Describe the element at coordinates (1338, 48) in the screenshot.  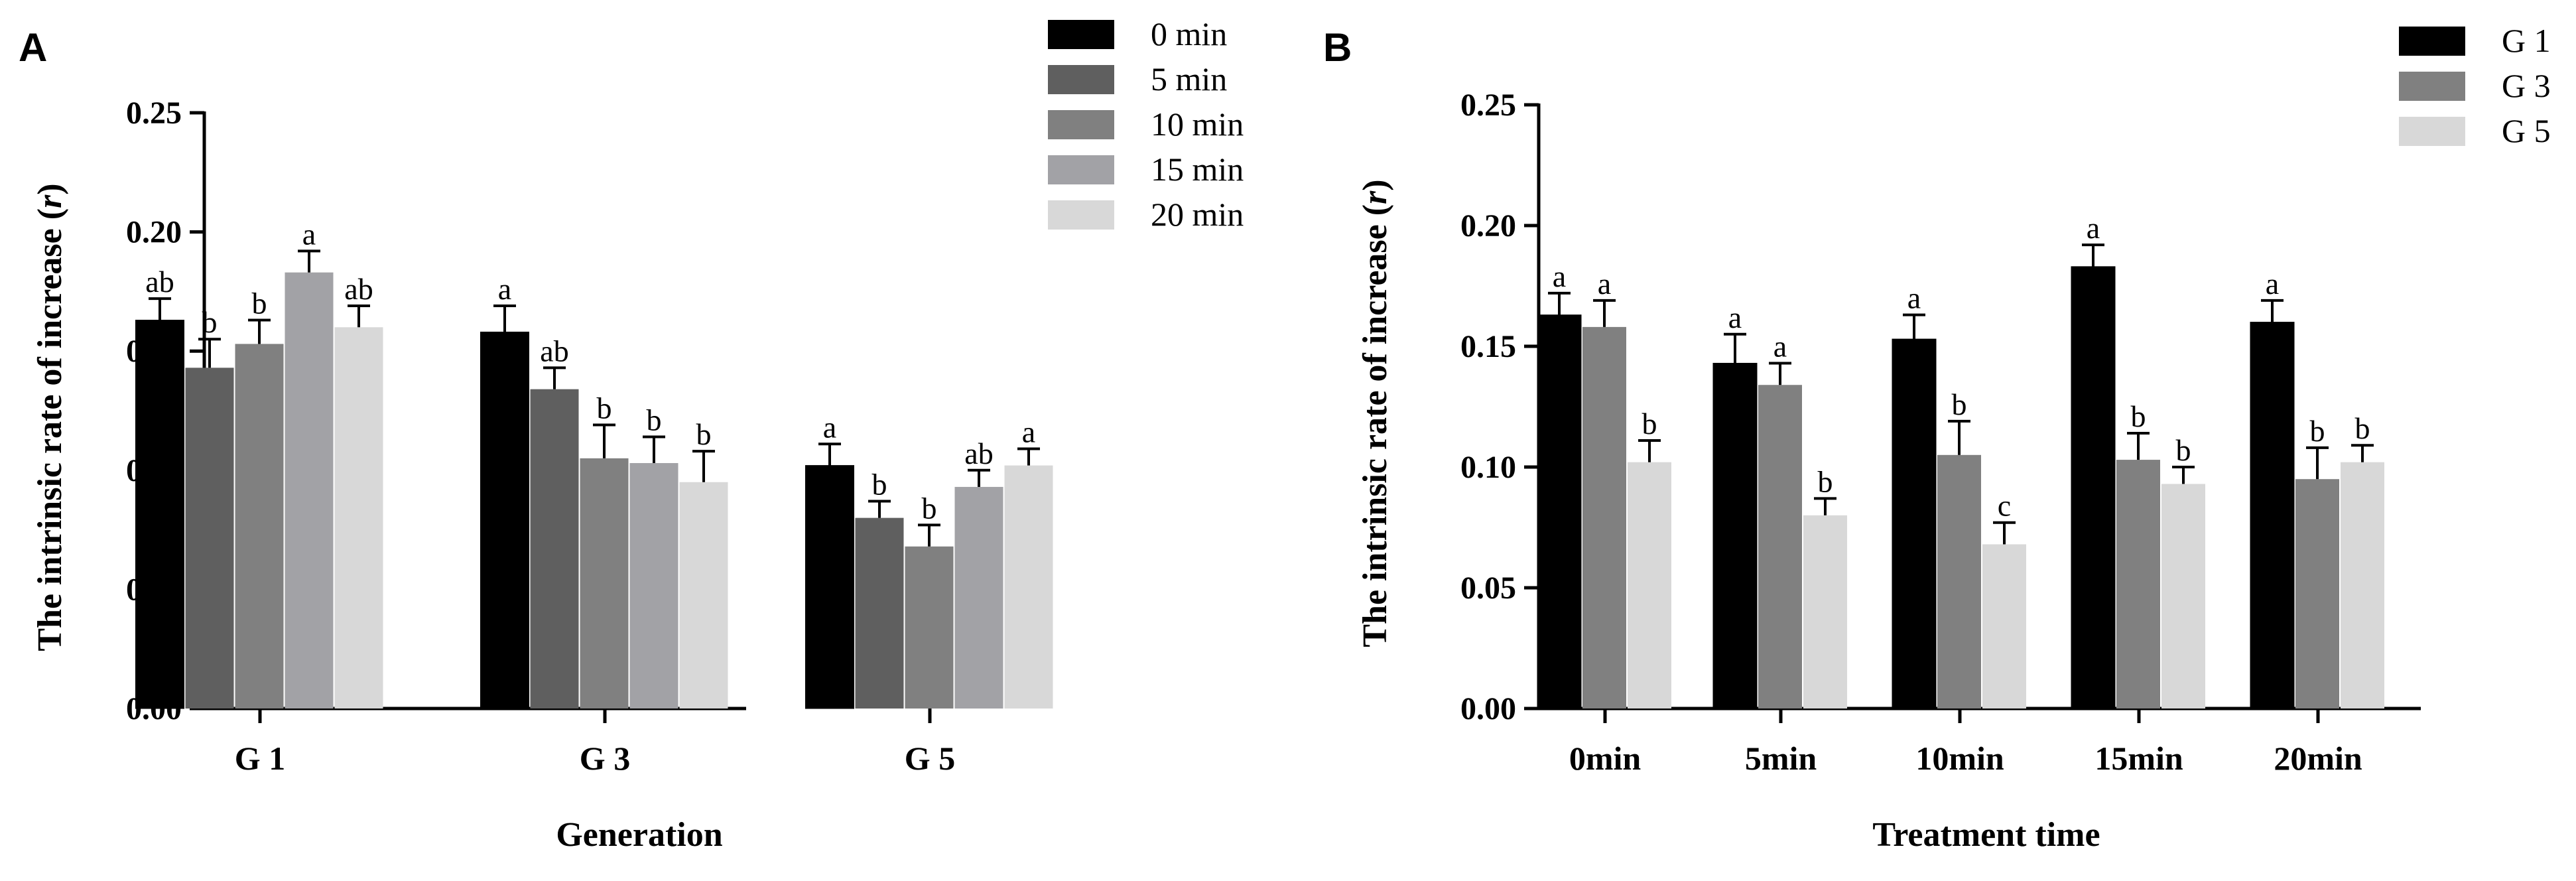
I see `panel-letter: B` at that location.